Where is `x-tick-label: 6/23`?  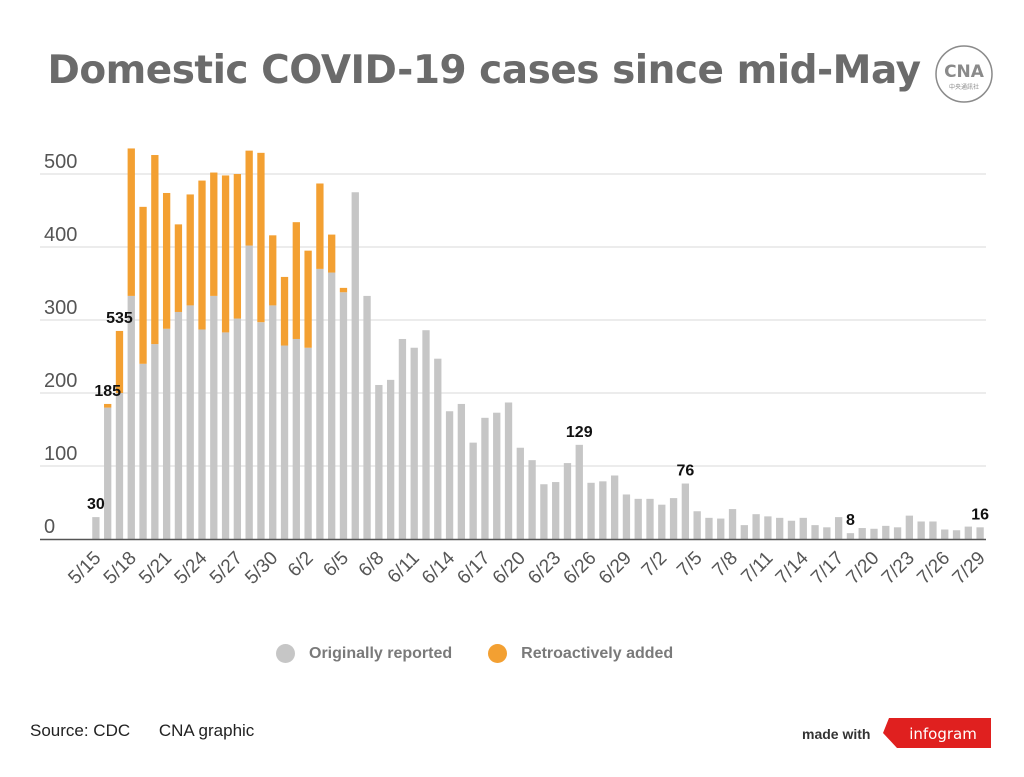
x-tick-label: 6/23 is located at coordinates (544, 568).